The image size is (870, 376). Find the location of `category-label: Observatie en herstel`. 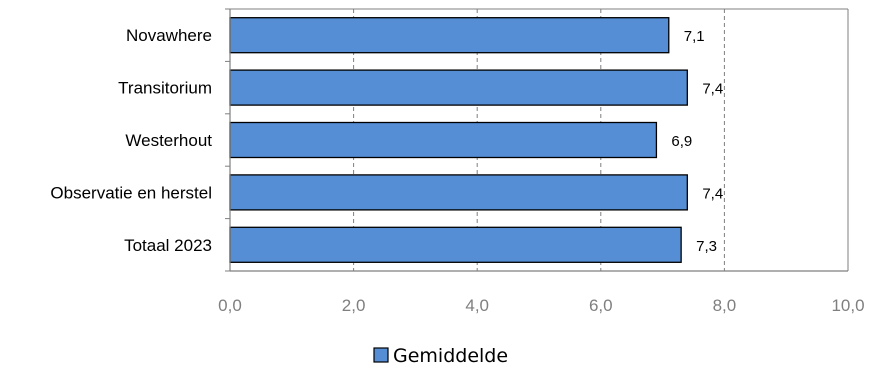

category-label: Observatie en herstel is located at coordinates (131, 192).